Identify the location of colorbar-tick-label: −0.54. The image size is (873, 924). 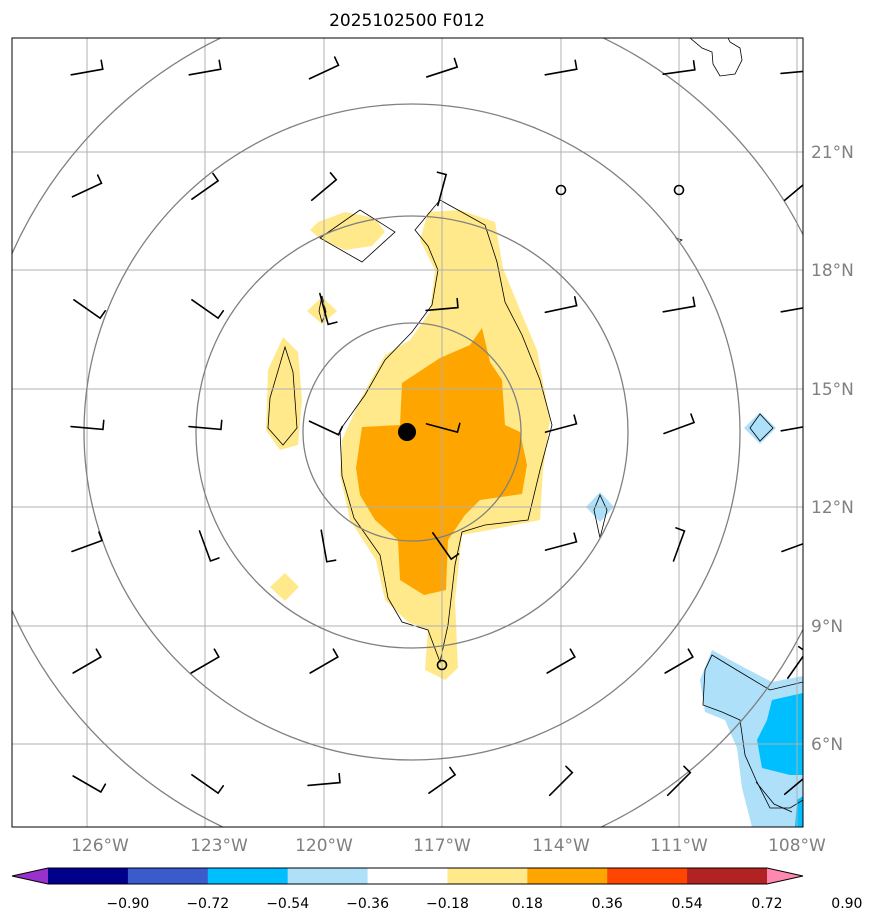
(287, 904).